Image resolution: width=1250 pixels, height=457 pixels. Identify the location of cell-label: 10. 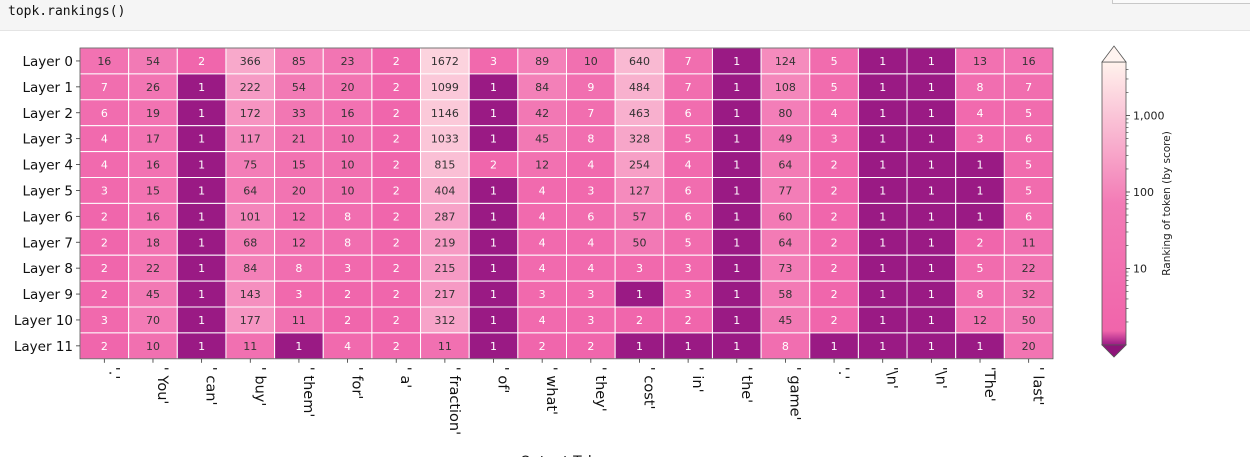
(591, 61).